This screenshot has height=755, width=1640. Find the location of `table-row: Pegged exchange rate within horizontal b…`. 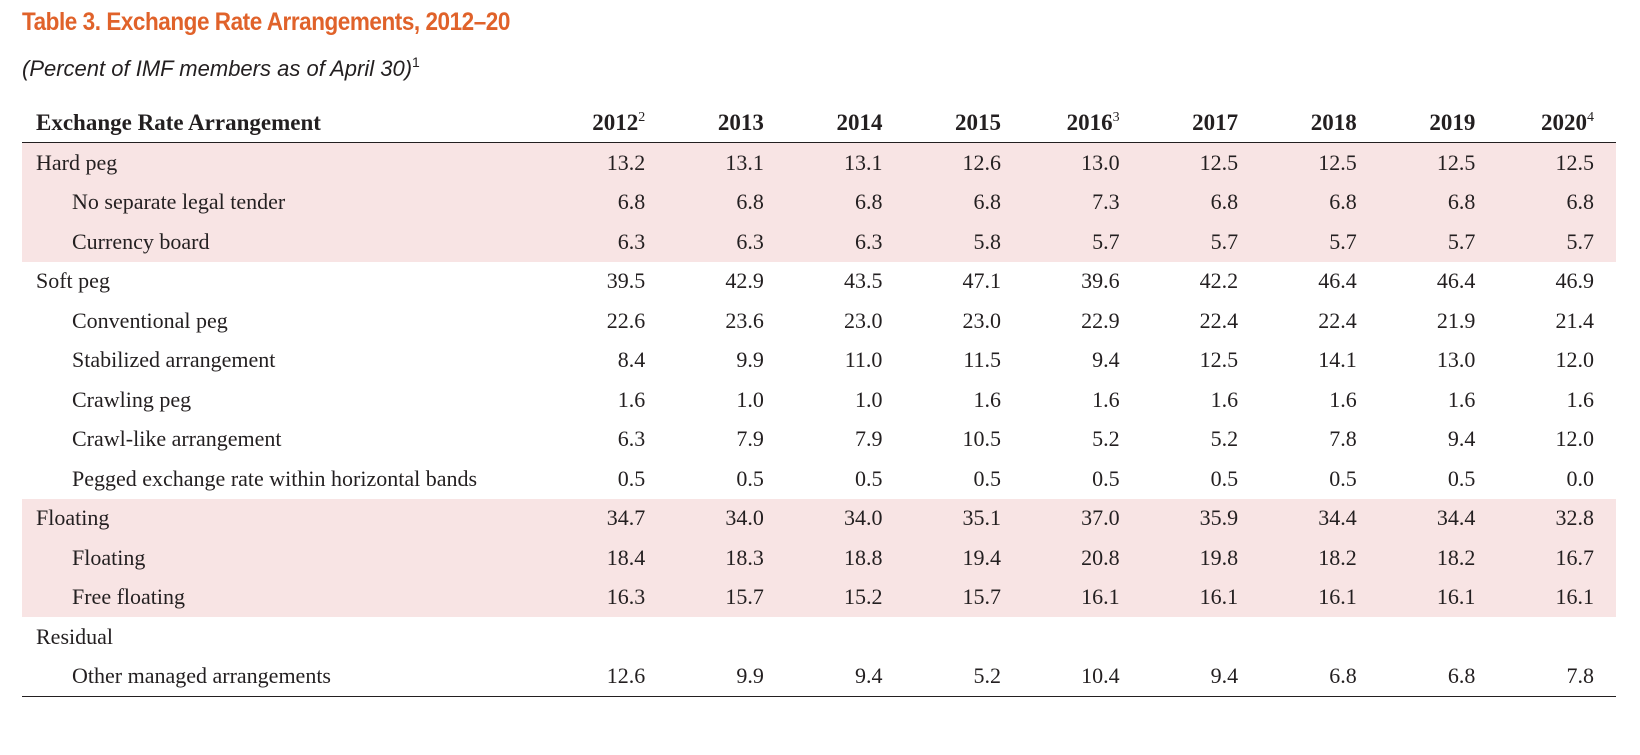

table-row: Pegged exchange rate within horizontal b… is located at coordinates (819, 479).